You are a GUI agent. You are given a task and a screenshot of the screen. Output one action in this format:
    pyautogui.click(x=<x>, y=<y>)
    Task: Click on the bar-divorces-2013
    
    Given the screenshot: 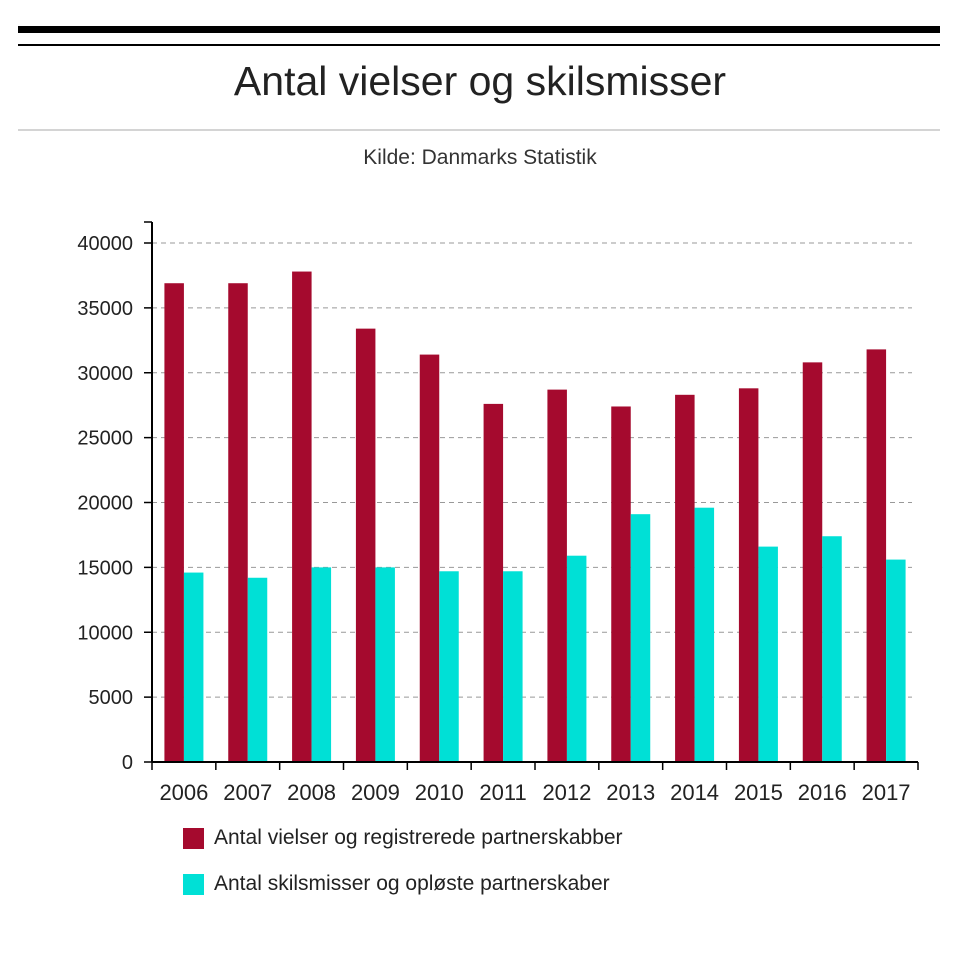 What is the action you would take?
    pyautogui.click(x=640, y=638)
    